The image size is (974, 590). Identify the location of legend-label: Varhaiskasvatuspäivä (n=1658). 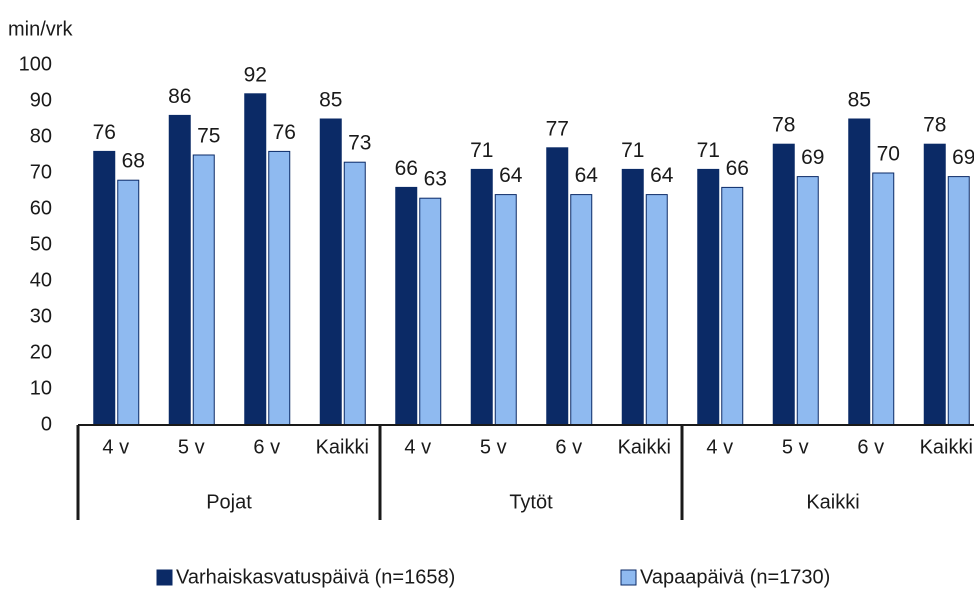
(315, 577).